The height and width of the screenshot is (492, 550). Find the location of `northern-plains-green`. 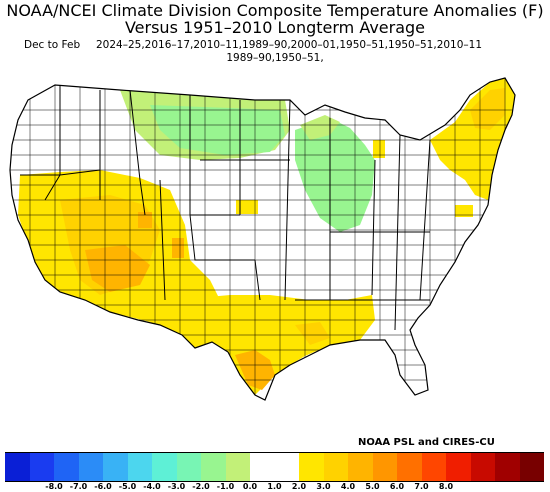

northern-plains-green is located at coordinates (217, 130).